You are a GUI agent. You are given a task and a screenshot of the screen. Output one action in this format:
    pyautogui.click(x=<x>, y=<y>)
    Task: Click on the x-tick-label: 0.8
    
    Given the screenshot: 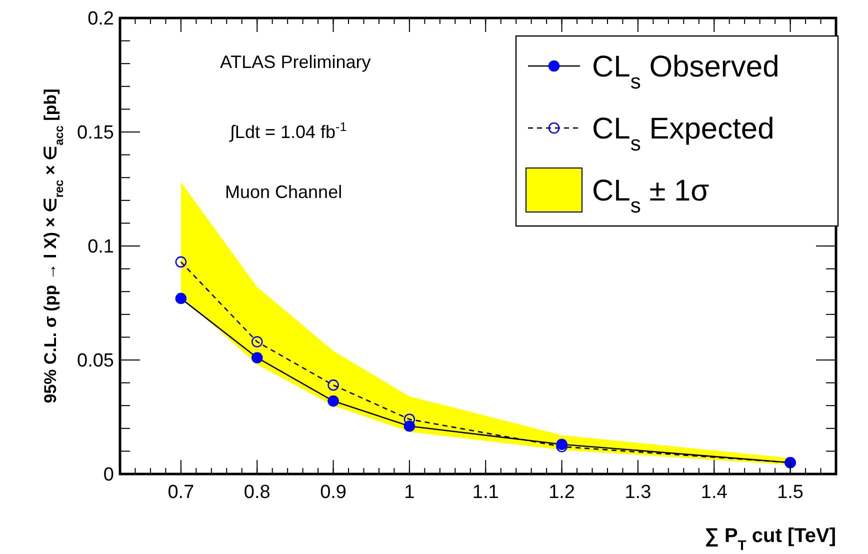 What is the action you would take?
    pyautogui.click(x=257, y=492)
    